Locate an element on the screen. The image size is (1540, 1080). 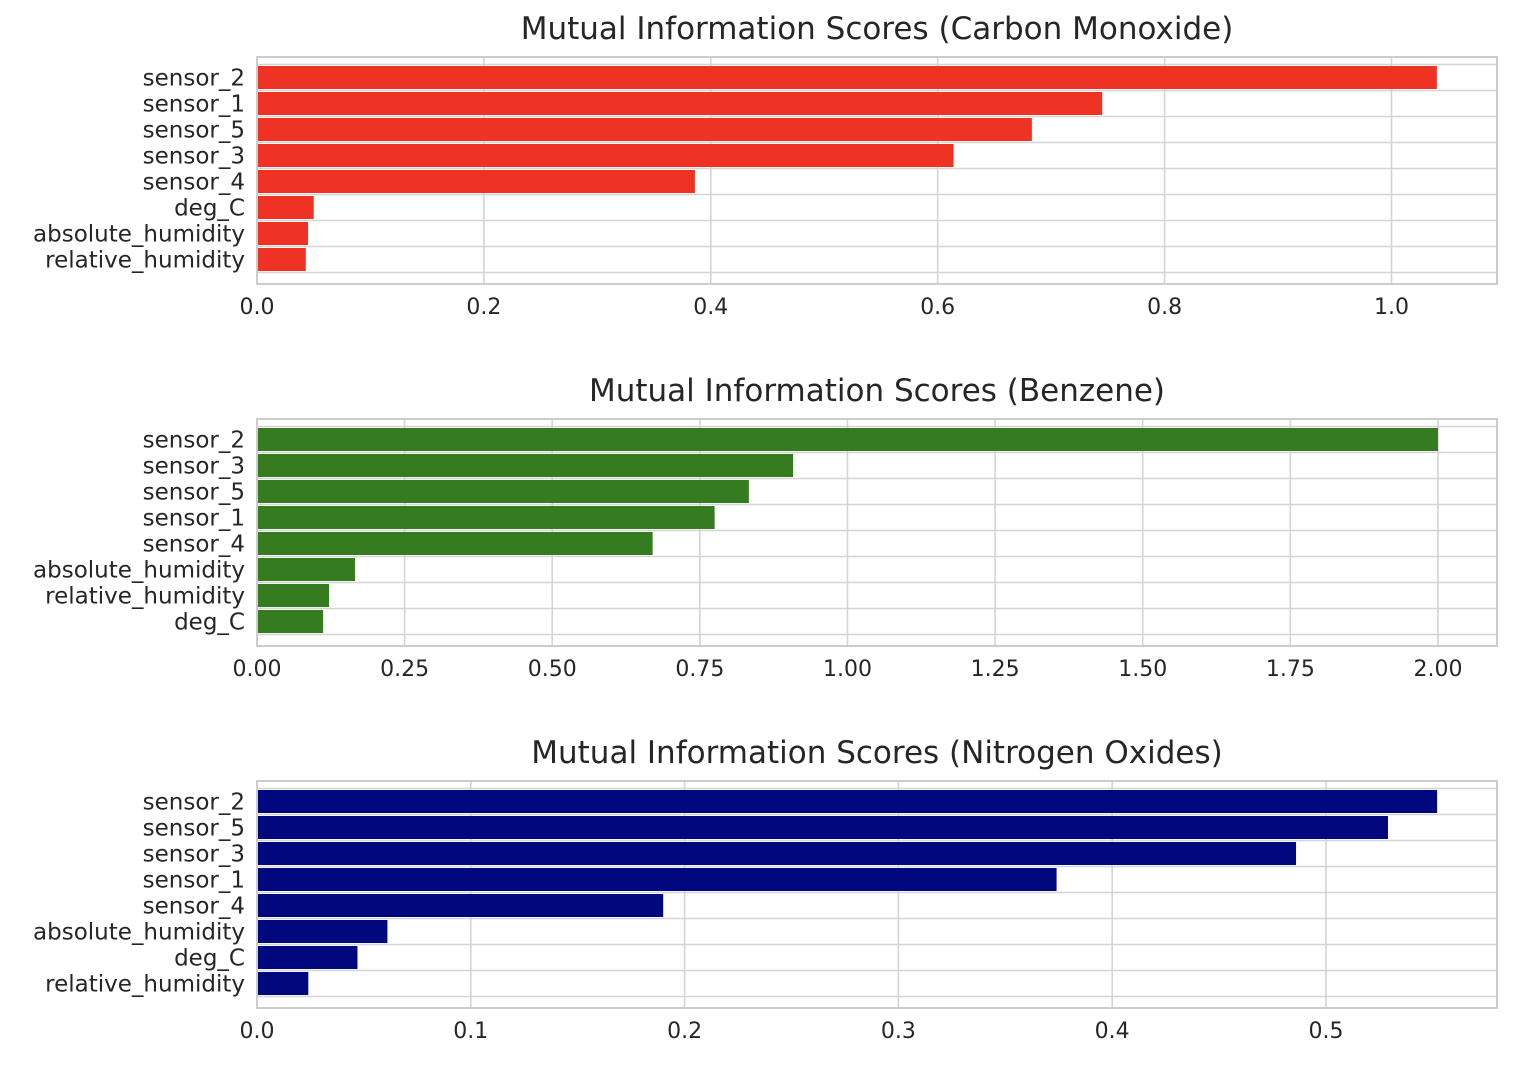
x-tick-label: 1.25 is located at coordinates (995, 669).